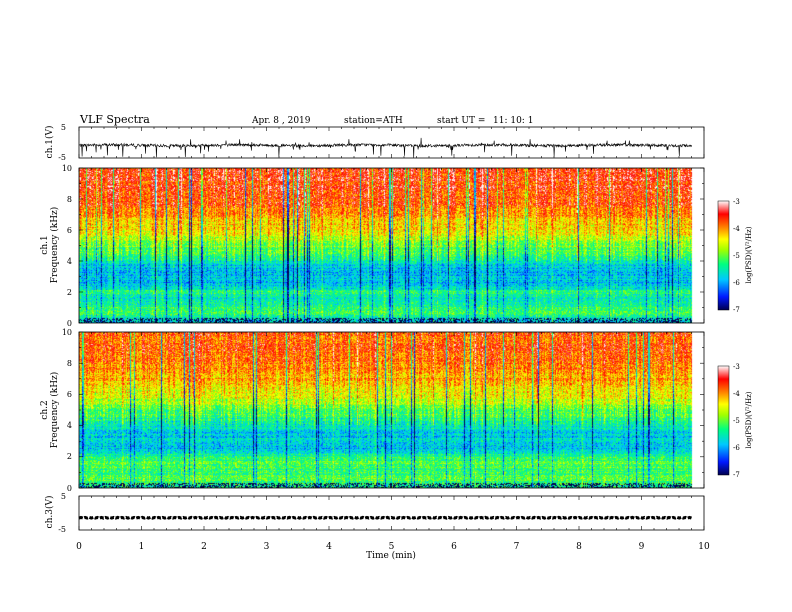 The height and width of the screenshot is (612, 792). What do you see at coordinates (67, 332) in the screenshot?
I see `ch2-freq-tick-10: 10` at bounding box center [67, 332].